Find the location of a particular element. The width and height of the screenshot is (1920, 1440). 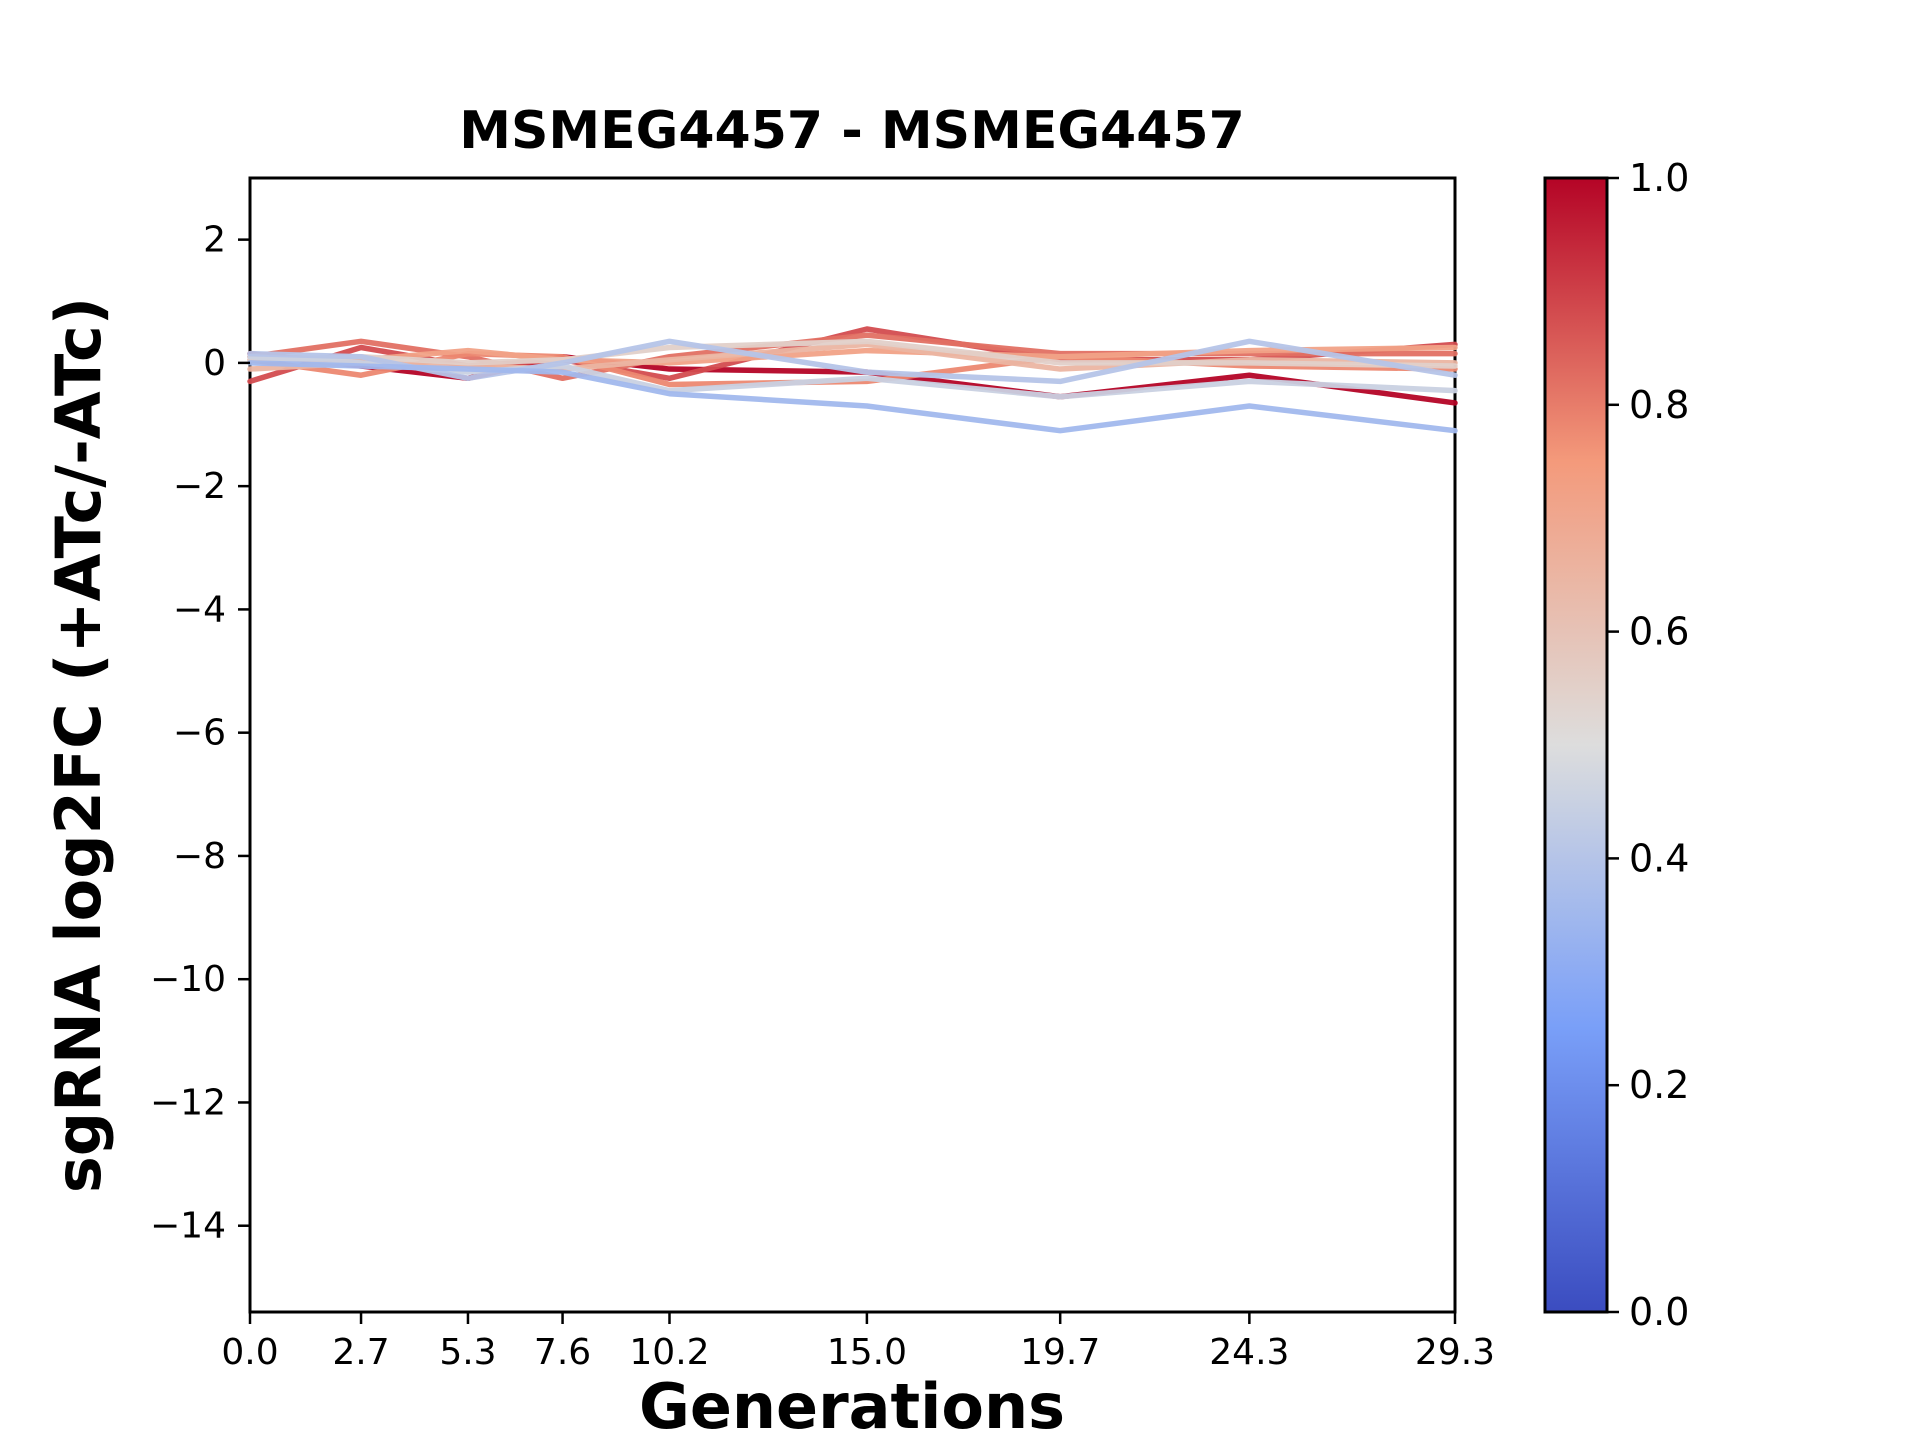

y-tick-label: −12 is located at coordinates (188, 1102).